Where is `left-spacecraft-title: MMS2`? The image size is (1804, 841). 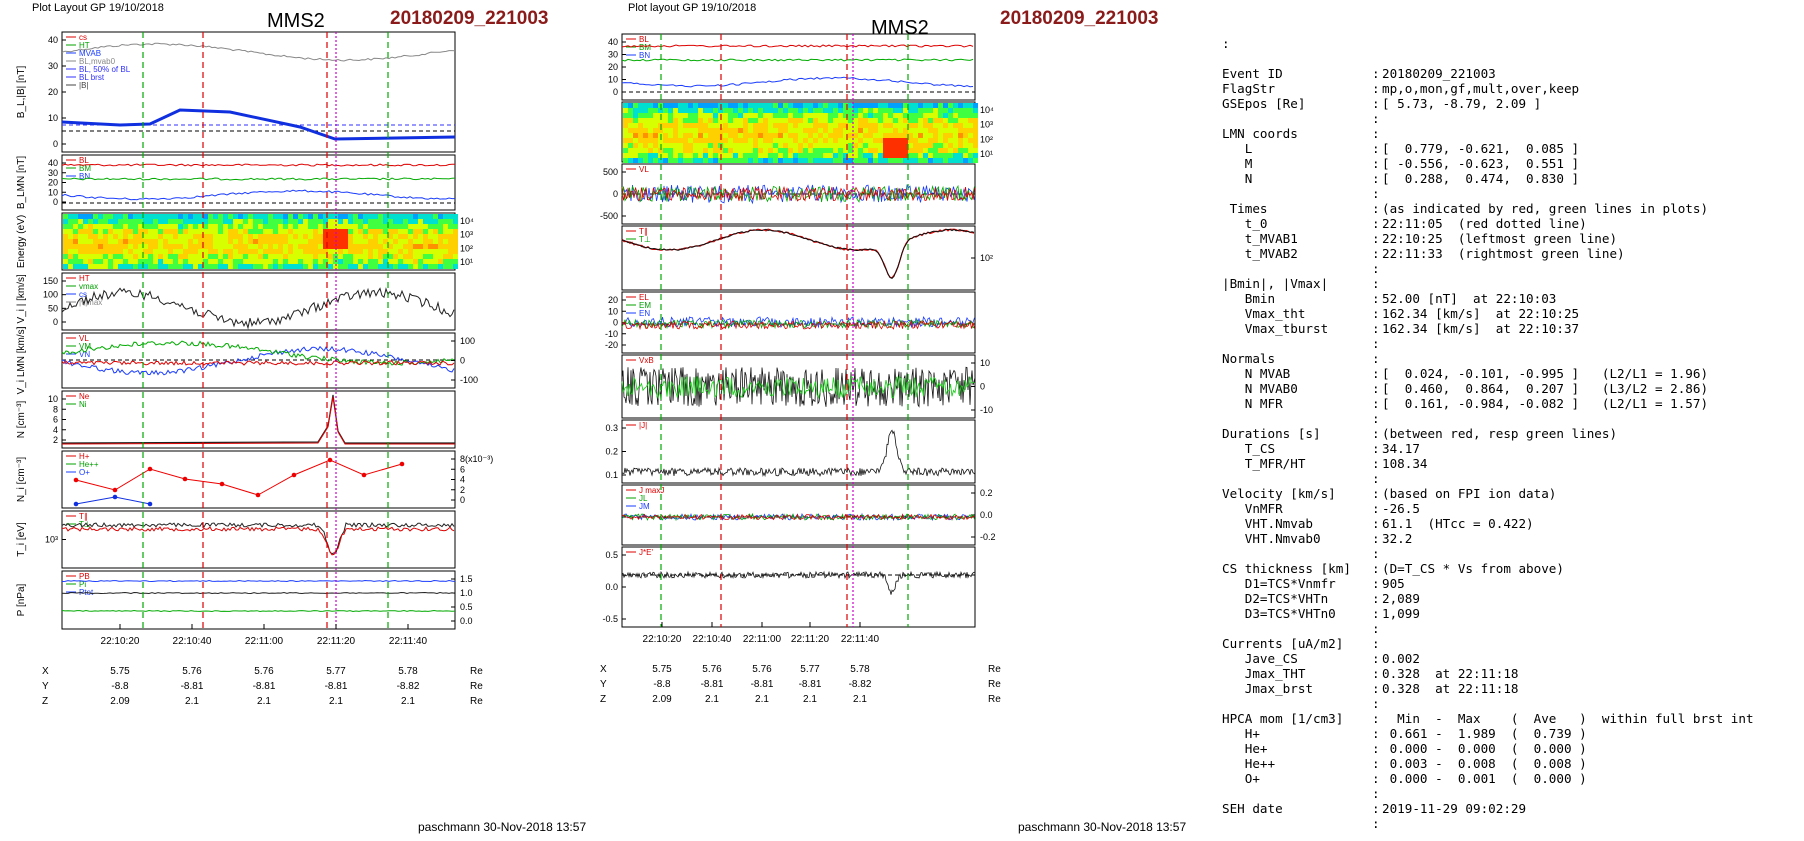 left-spacecraft-title: MMS2 is located at coordinates (296, 21).